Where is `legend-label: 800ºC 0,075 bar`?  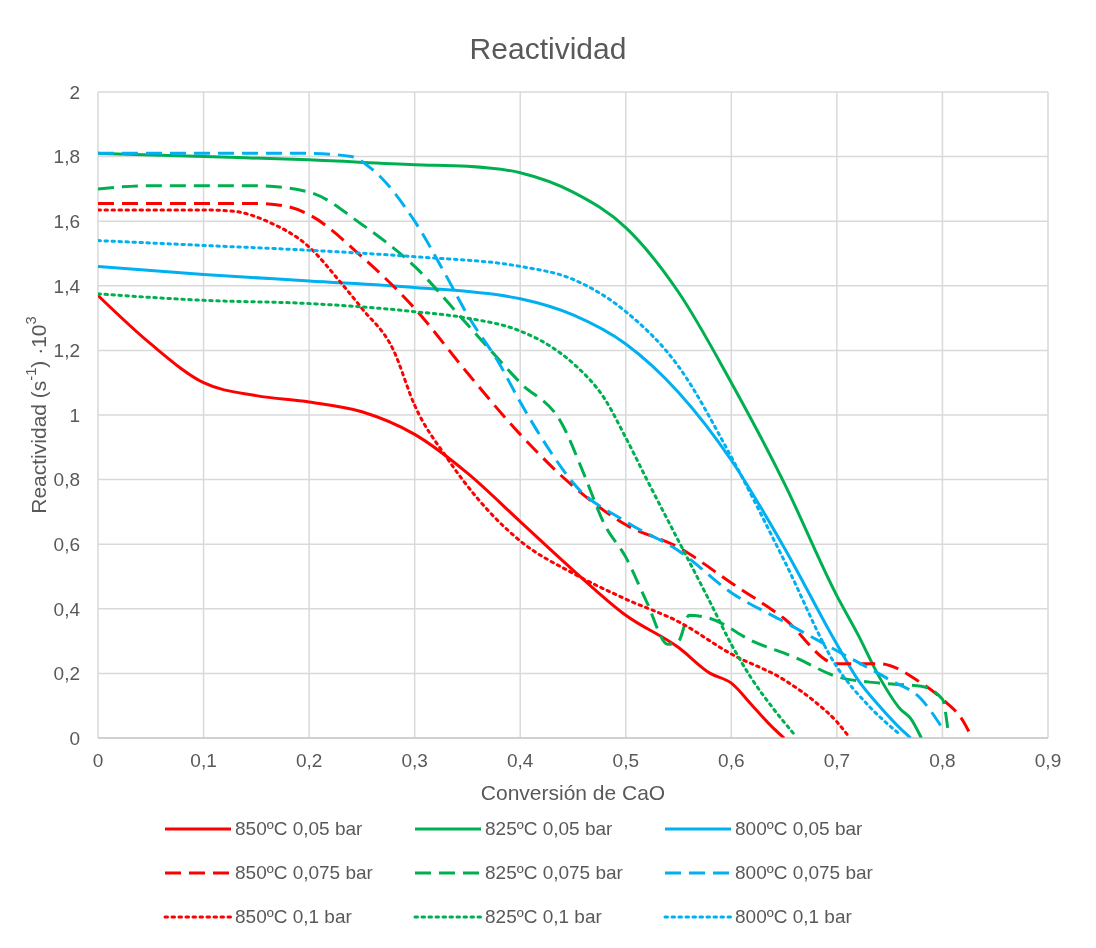 legend-label: 800ºC 0,075 bar is located at coordinates (804, 873).